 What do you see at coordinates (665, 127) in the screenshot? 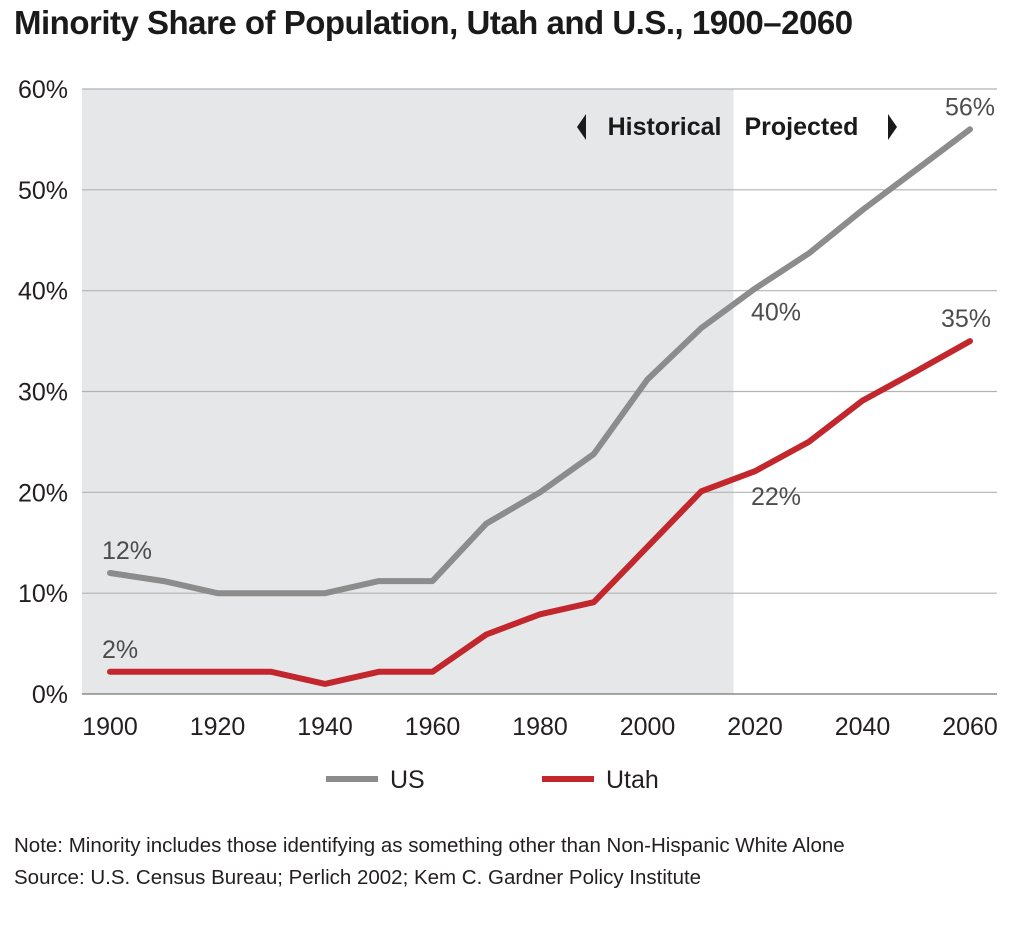
I see `historical-label: Historical` at bounding box center [665, 127].